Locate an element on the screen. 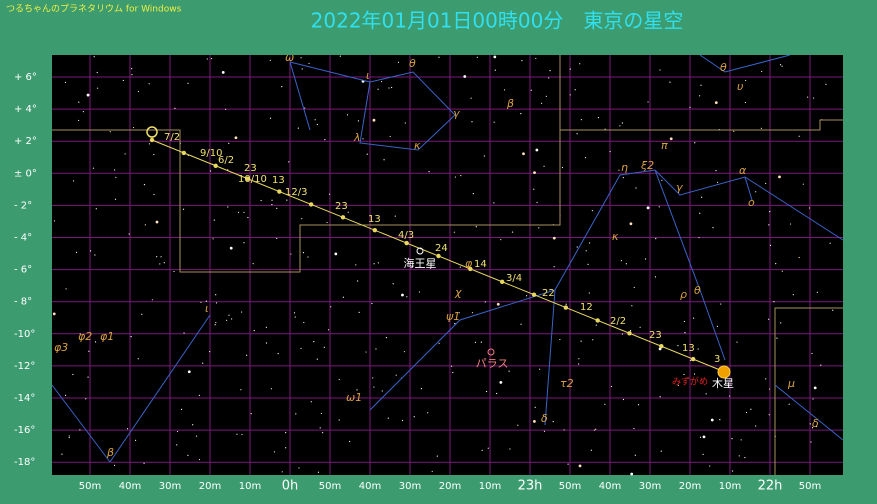 Image resolution: width=877 pixels, height=504 pixels. date-label: 24 is located at coordinates (441, 248).